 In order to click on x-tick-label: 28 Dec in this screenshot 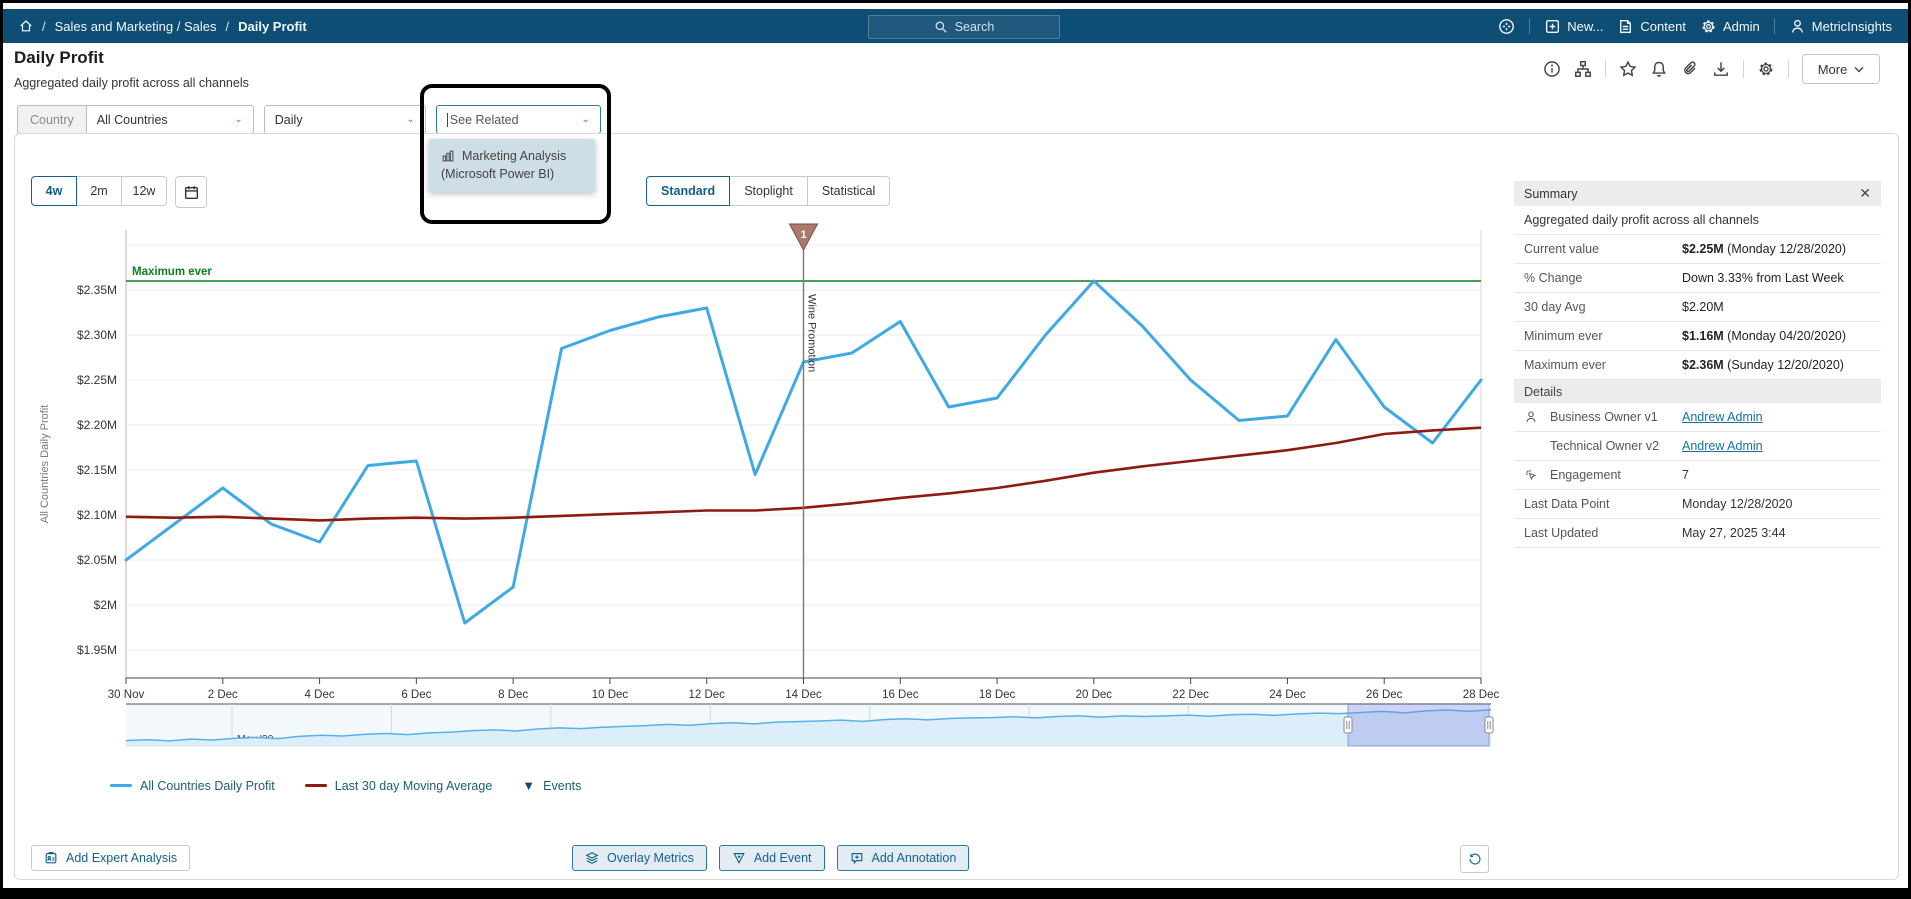, I will do `click(1481, 695)`.